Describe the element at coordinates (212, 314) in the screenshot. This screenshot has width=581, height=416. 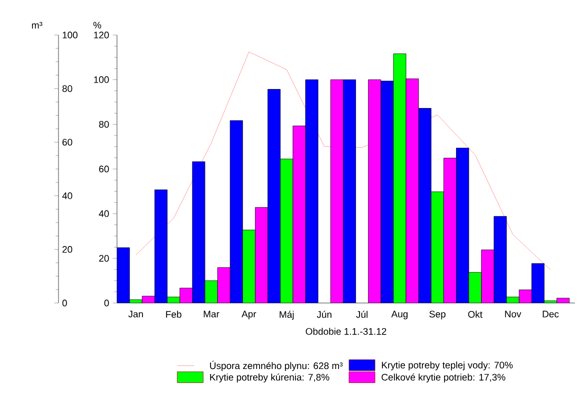
I see `x-tick-label: Mar` at that location.